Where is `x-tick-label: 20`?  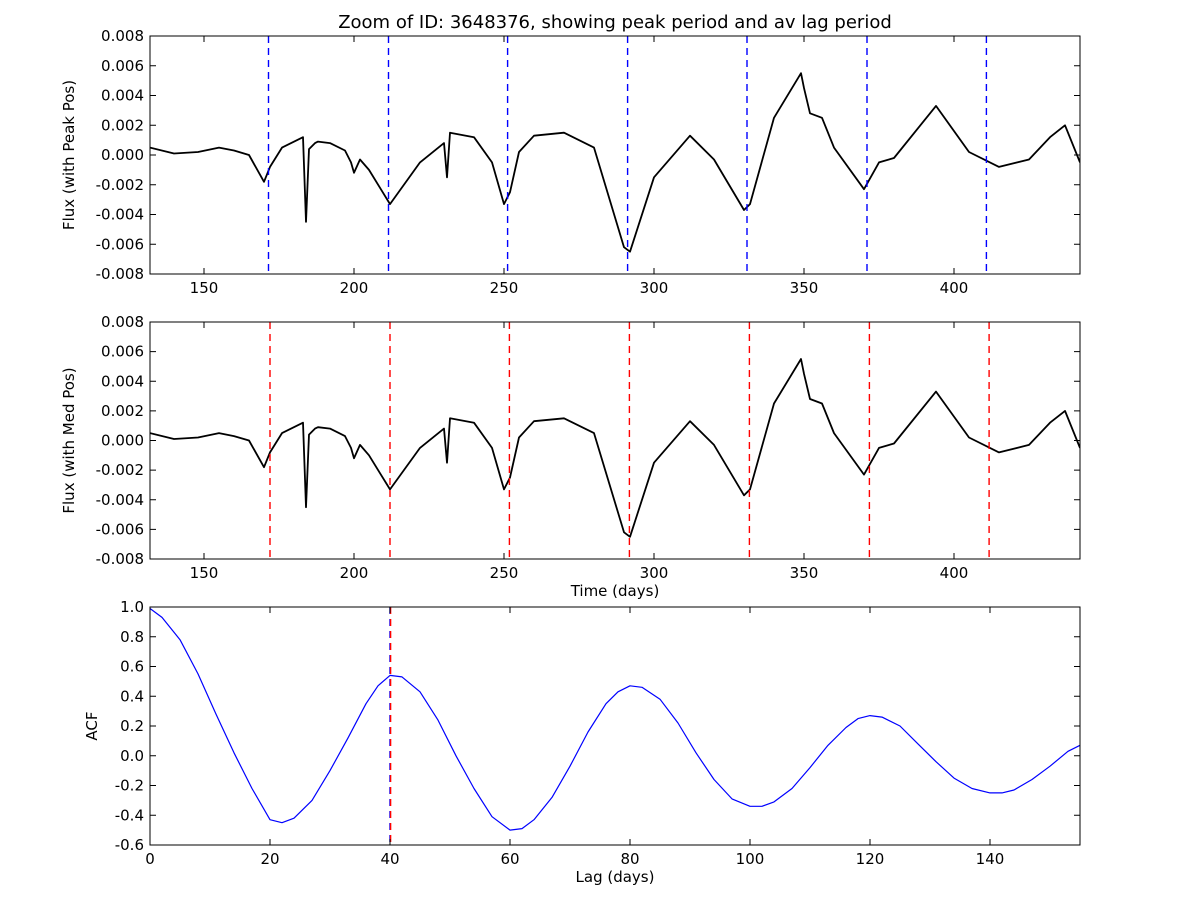
x-tick-label: 20 is located at coordinates (269, 859).